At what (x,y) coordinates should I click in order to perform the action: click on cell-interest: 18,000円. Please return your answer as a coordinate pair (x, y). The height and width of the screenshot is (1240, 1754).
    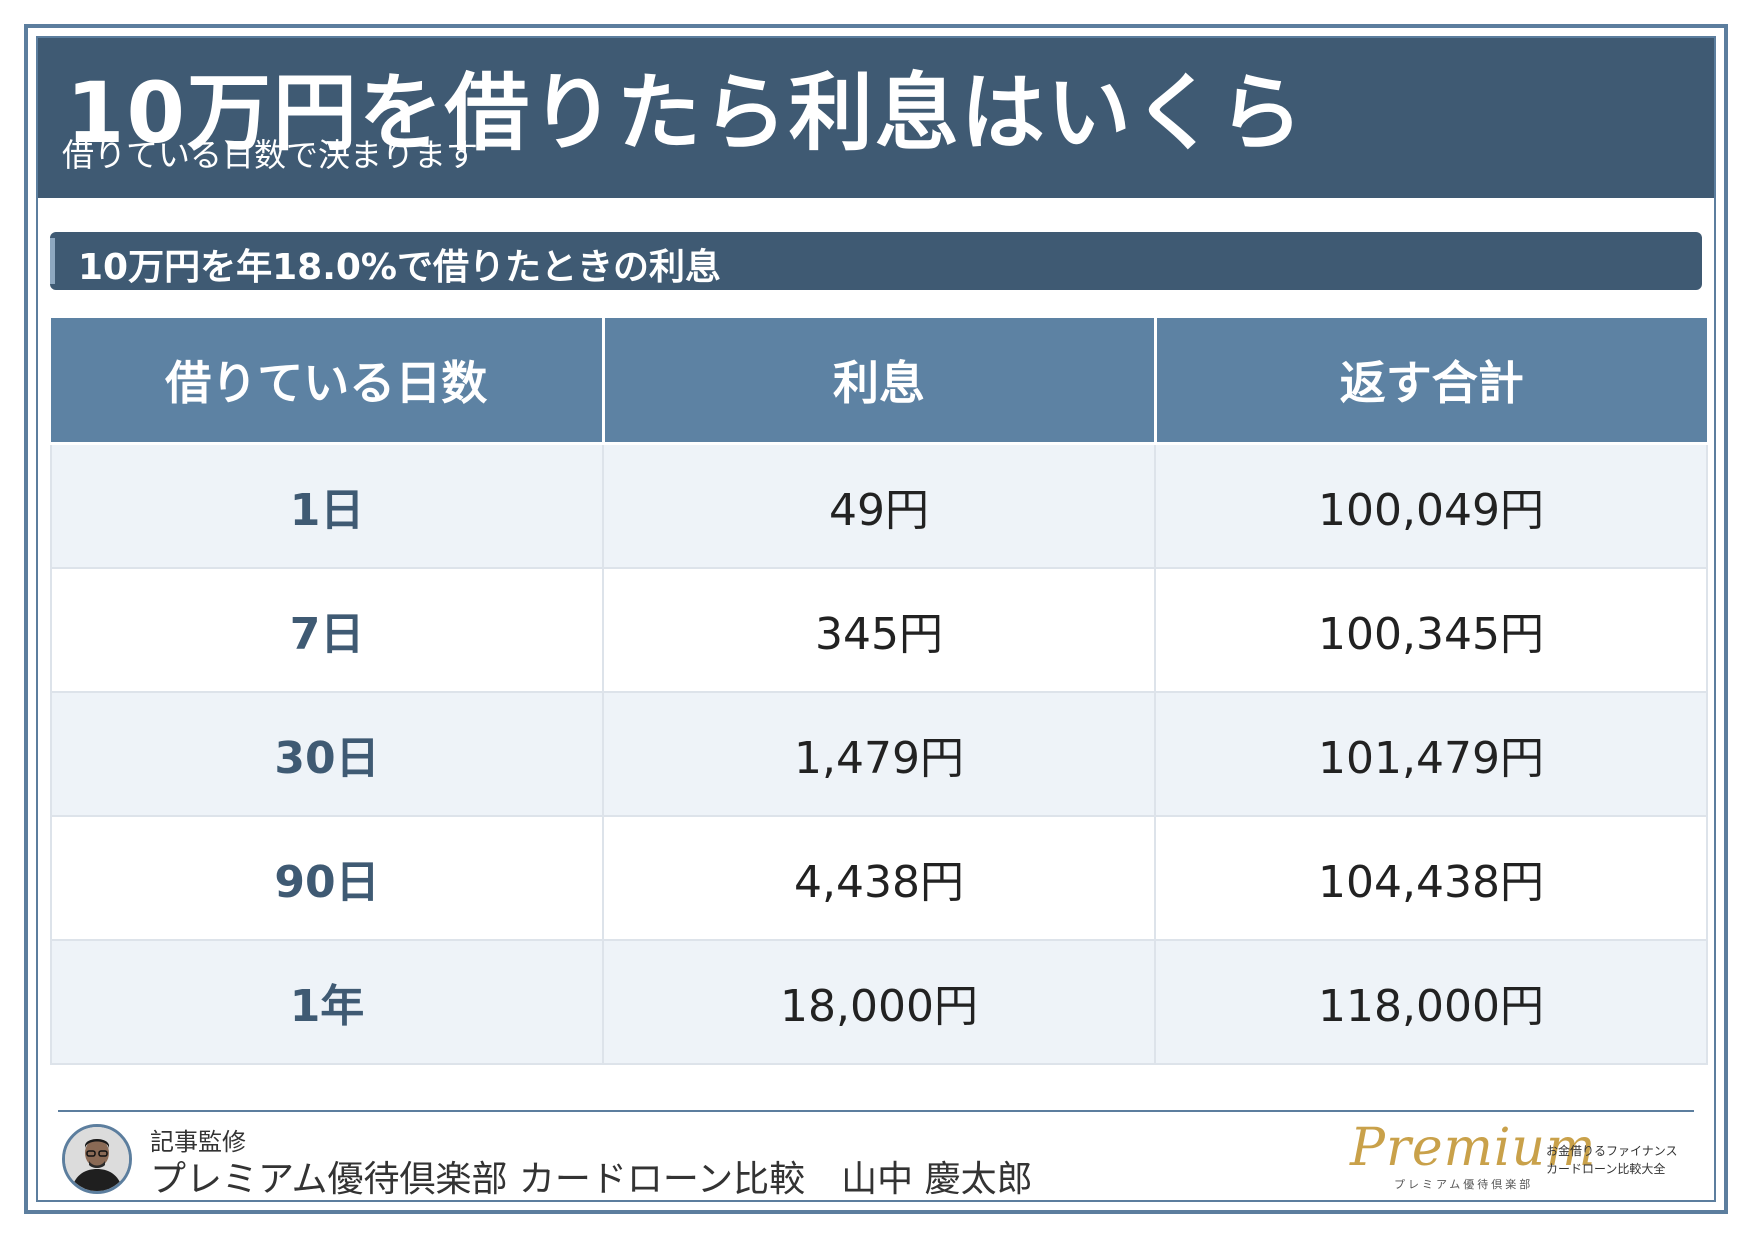
    Looking at the image, I should click on (879, 1001).